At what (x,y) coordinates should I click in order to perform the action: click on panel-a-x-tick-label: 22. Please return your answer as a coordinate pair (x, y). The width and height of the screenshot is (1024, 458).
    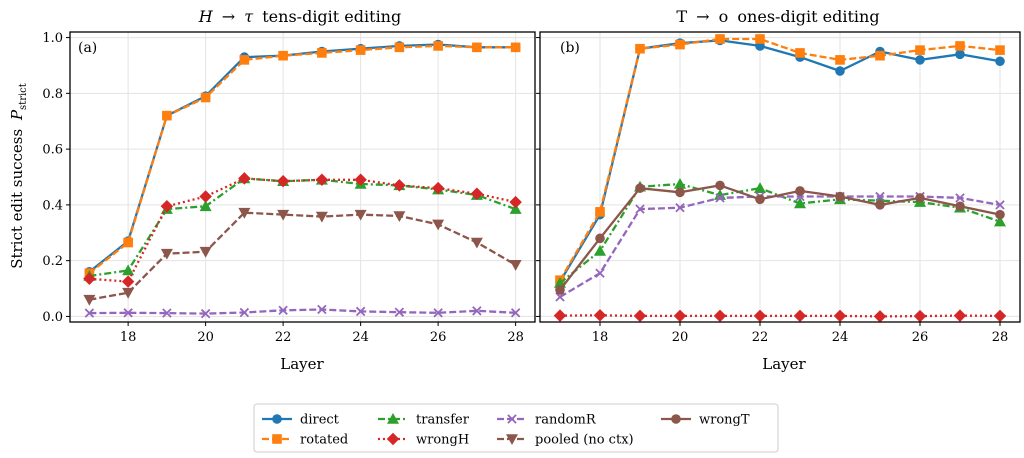
    Looking at the image, I should click on (283, 337).